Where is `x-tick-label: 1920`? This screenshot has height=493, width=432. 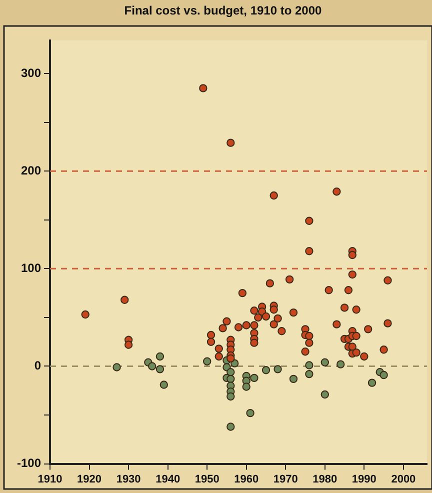
x-tick-label: 1920 is located at coordinates (89, 479).